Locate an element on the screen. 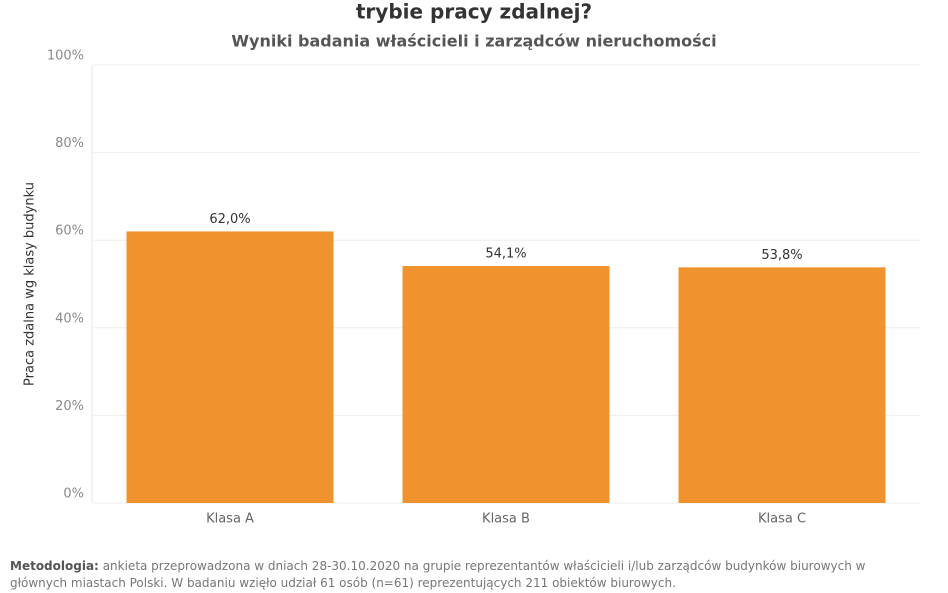 The width and height of the screenshot is (948, 593). x-tick-label: Klasa A is located at coordinates (230, 519).